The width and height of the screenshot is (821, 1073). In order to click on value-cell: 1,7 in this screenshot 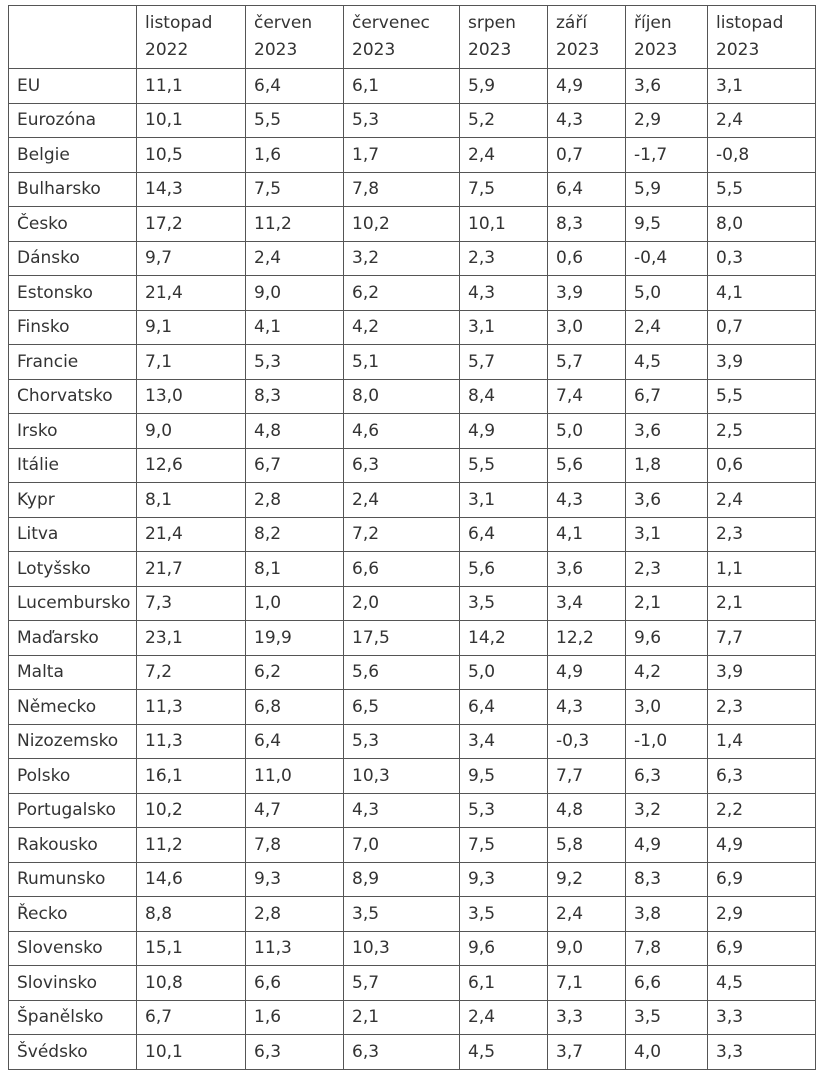, I will do `click(401, 155)`.